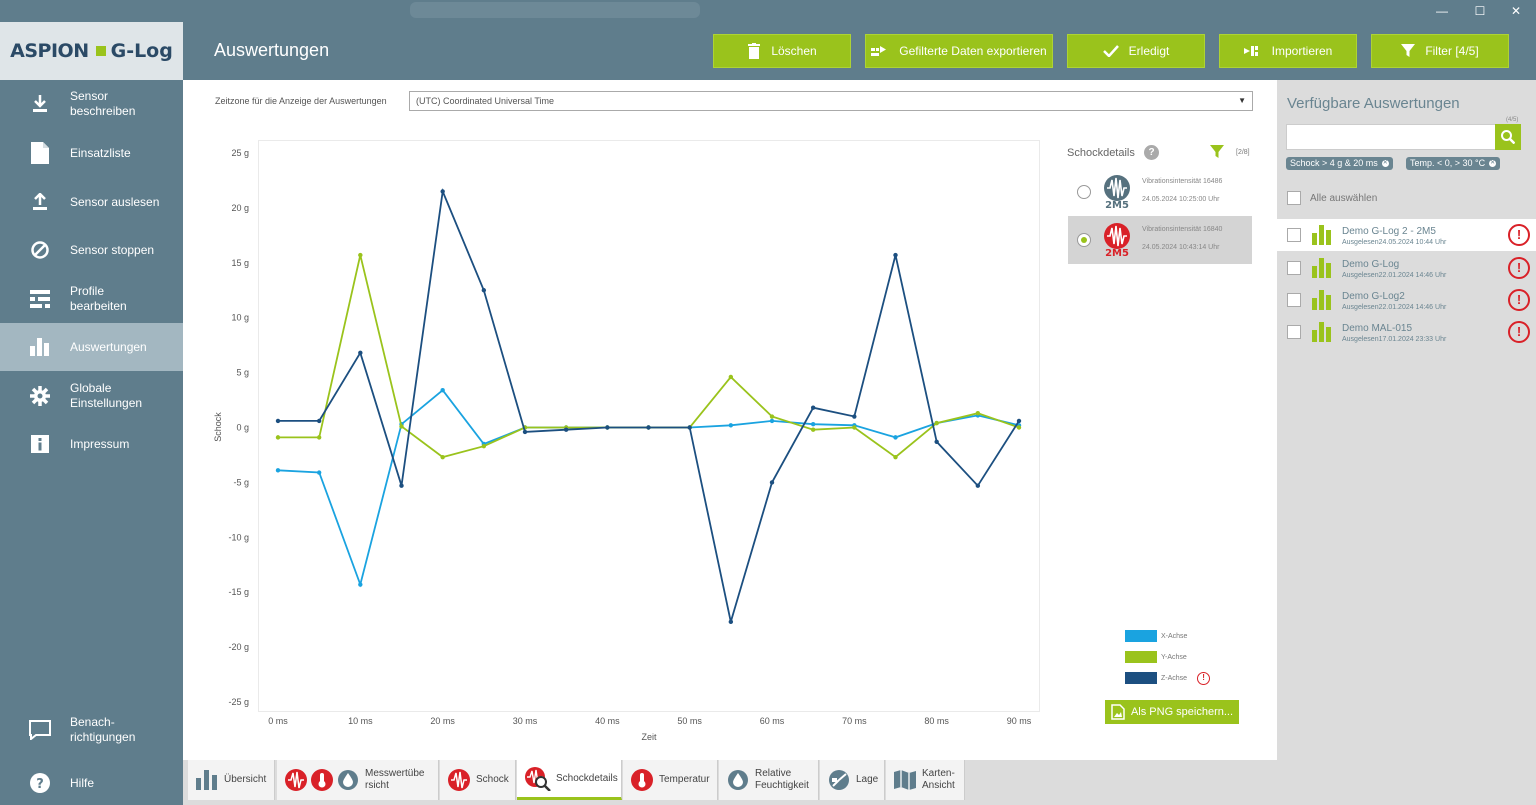 This screenshot has width=1536, height=805. Describe the element at coordinates (1373, 296) in the screenshot. I see `device-name: Demo G-Log2` at that location.